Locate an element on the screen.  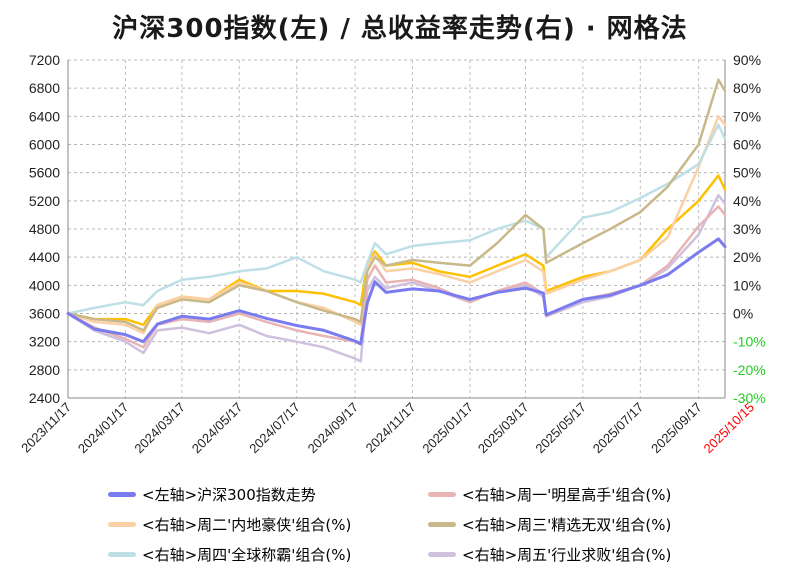
right-tick-label: 80% is located at coordinates (747, 88).